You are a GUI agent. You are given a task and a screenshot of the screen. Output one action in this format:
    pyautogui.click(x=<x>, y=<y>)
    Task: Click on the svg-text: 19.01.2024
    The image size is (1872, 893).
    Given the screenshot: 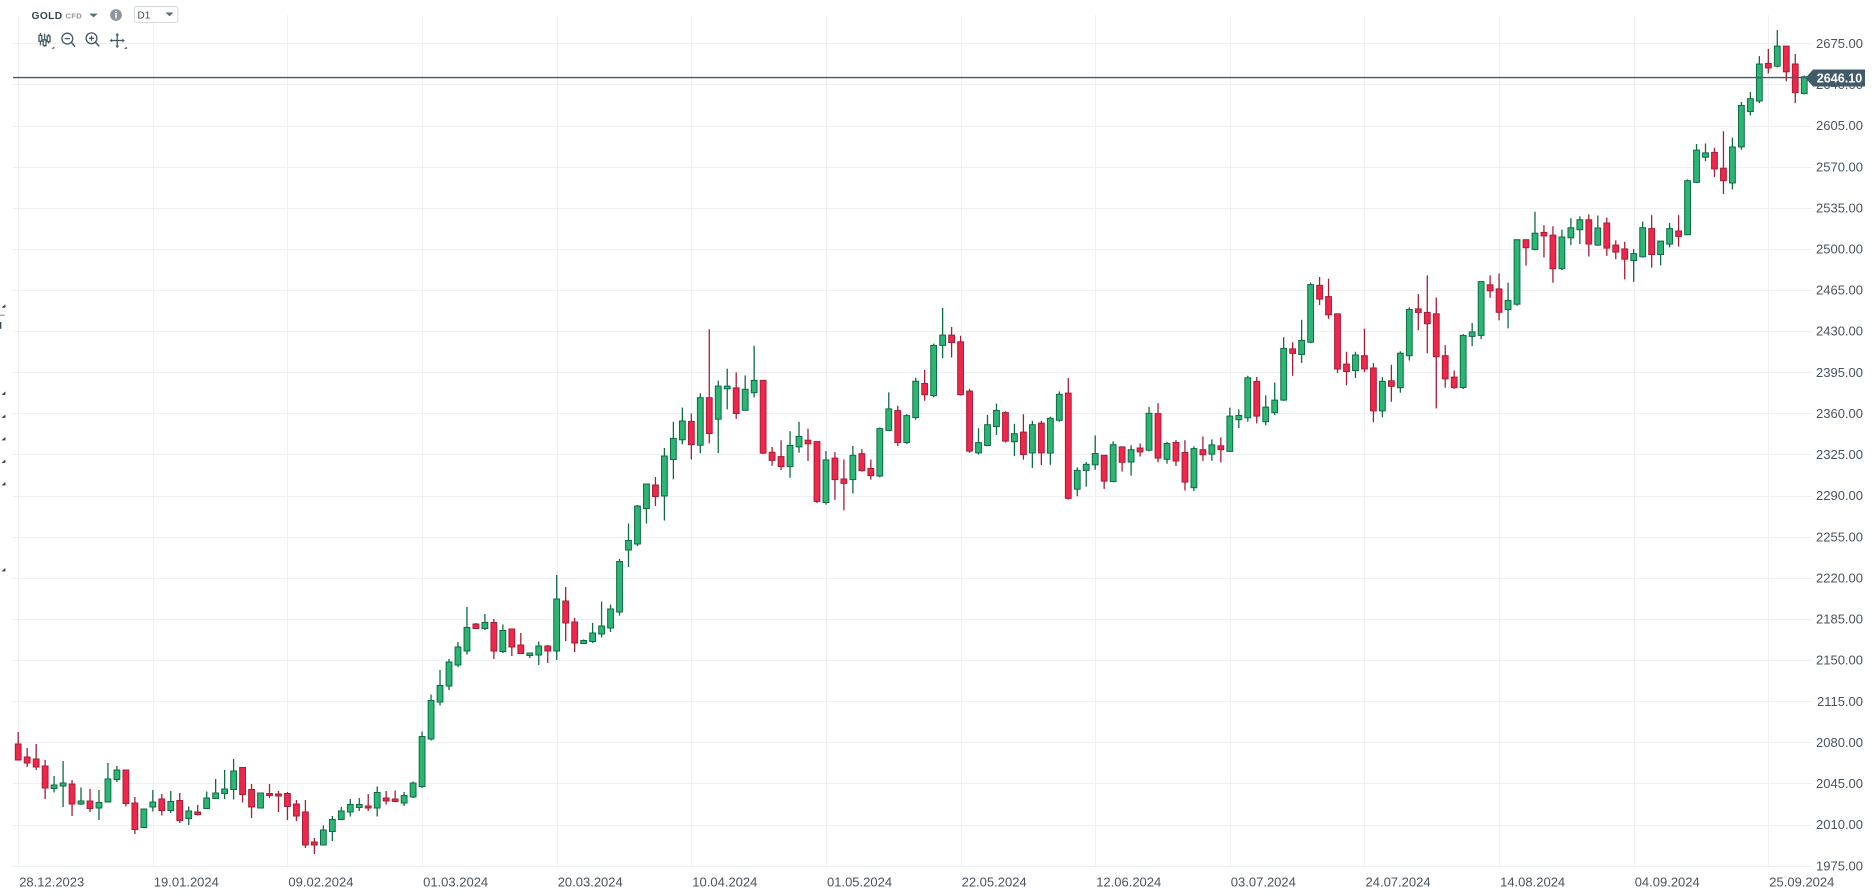 What is the action you would take?
    pyautogui.click(x=186, y=882)
    